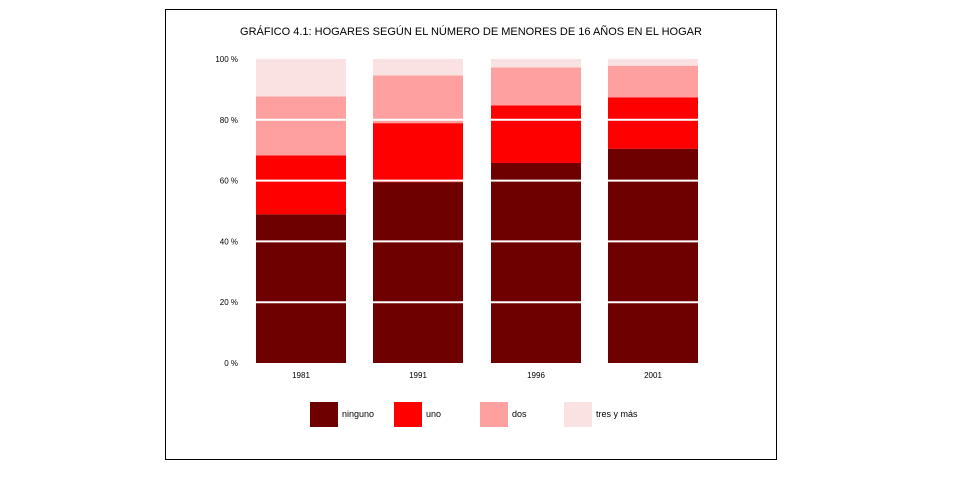 This screenshot has width=962, height=489. I want to click on y-tick-label: 0 %, so click(231, 363).